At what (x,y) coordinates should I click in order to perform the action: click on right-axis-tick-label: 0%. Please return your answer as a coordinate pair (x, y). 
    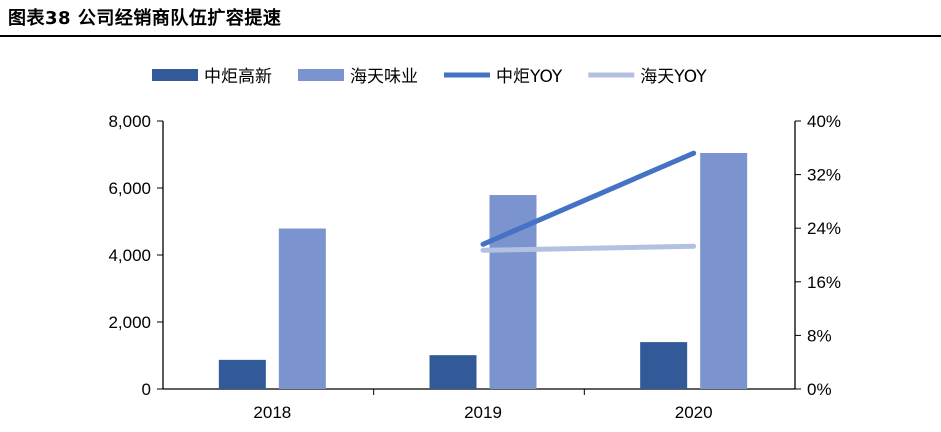
    Looking at the image, I should click on (819, 389).